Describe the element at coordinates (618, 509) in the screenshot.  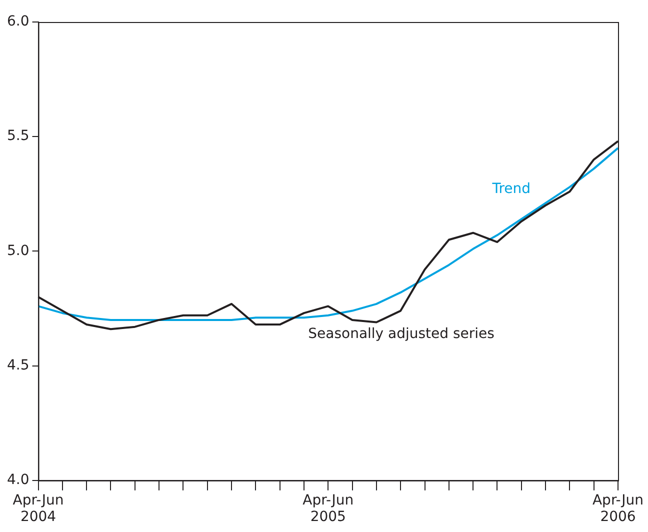
I see `x-tick-label: Apr-Jun 2006` at that location.